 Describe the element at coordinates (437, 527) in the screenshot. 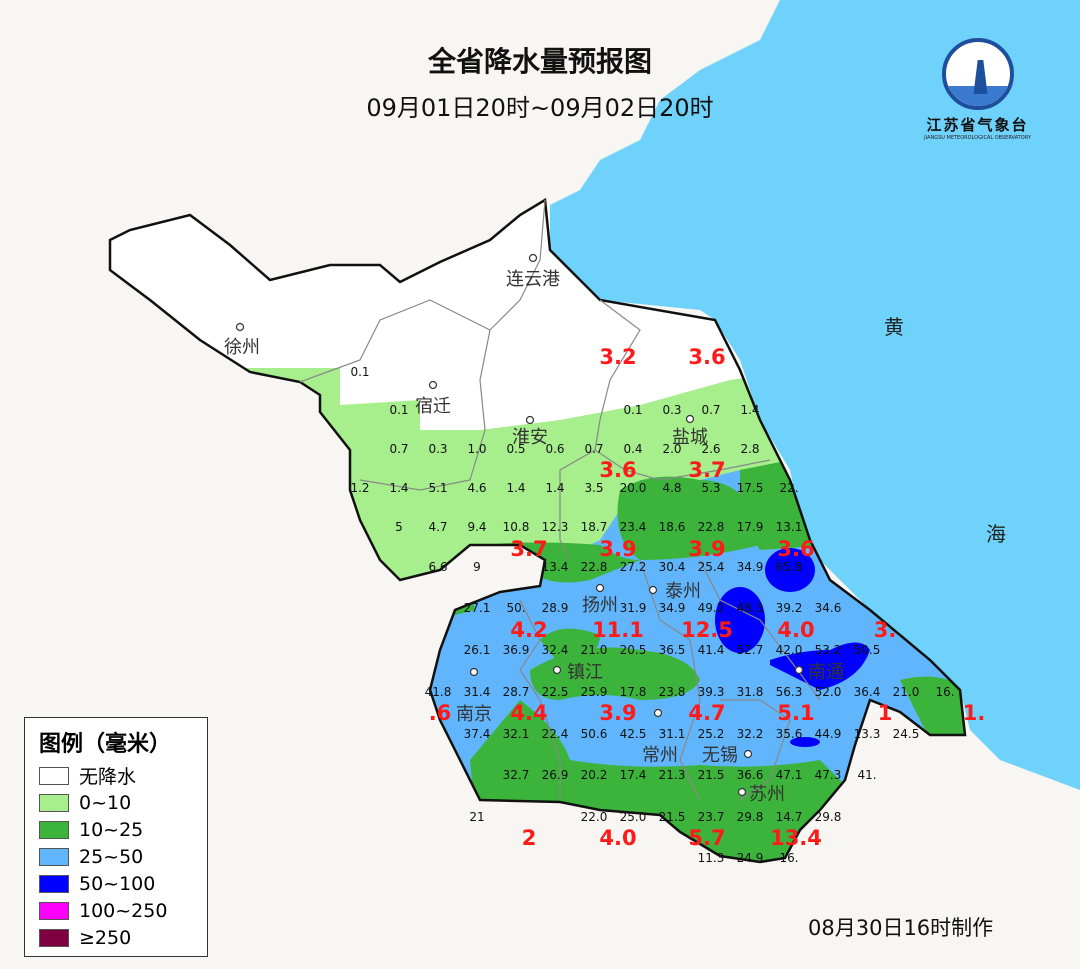

I see `station-value: 4.7` at that location.